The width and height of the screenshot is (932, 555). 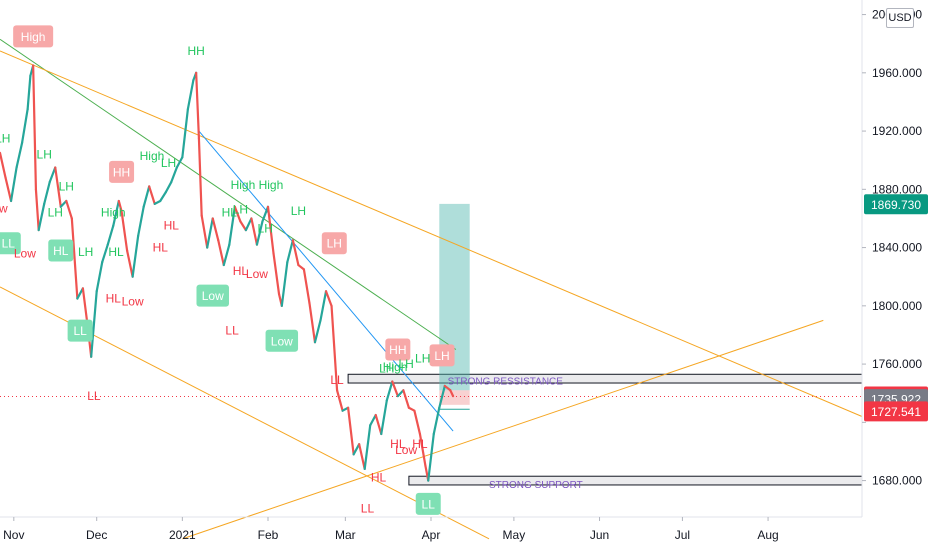 What do you see at coordinates (897, 189) in the screenshot?
I see `y-tick-label: 1880.000` at bounding box center [897, 189].